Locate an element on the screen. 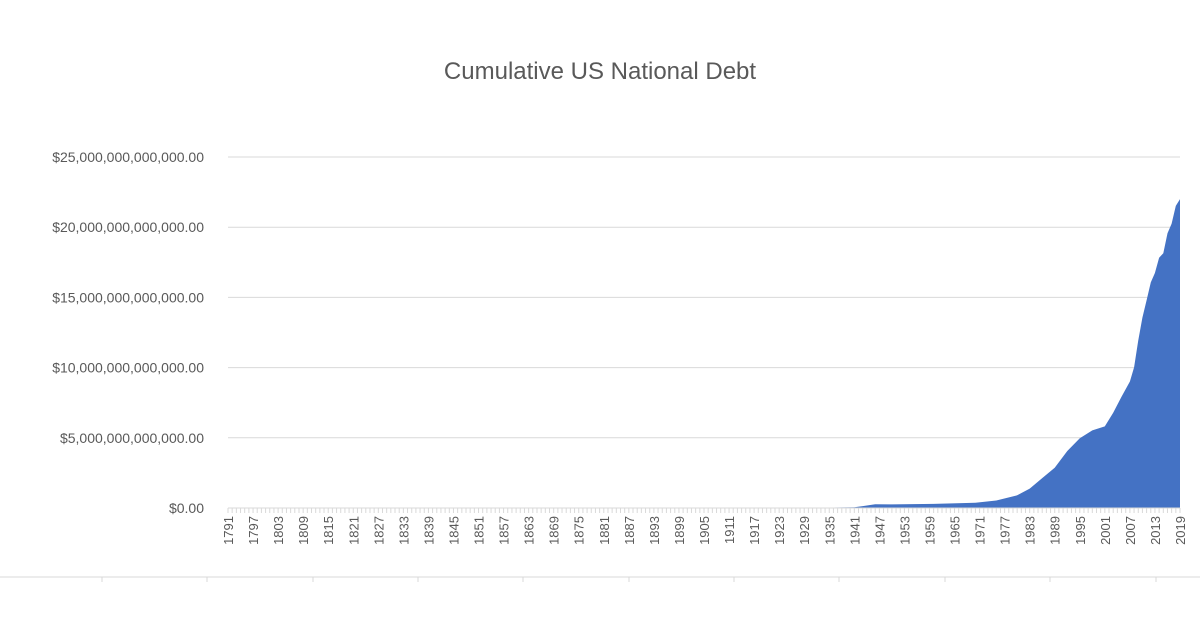 The width and height of the screenshot is (1200, 628). chart-title: Cumulative US National Debt is located at coordinates (600, 71).